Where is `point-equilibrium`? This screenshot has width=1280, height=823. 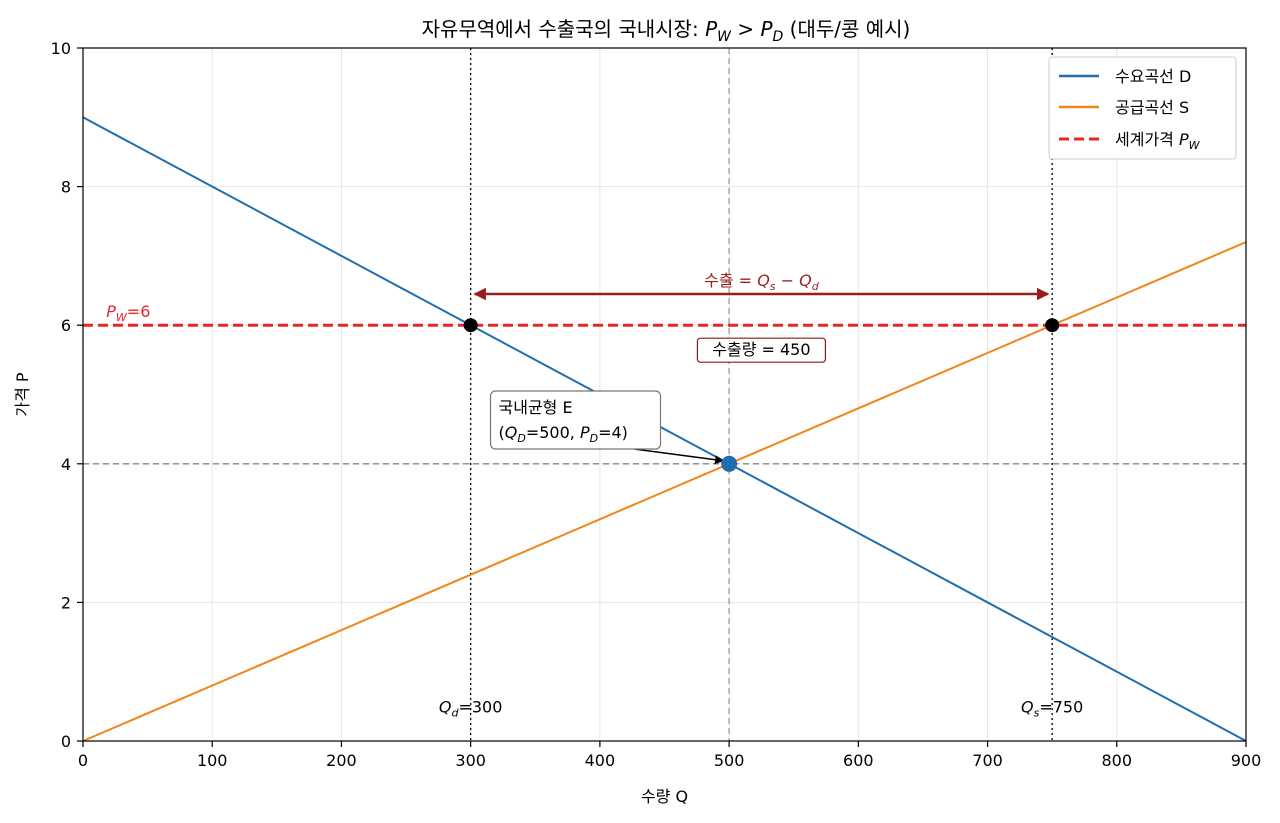
point-equilibrium is located at coordinates (729, 463).